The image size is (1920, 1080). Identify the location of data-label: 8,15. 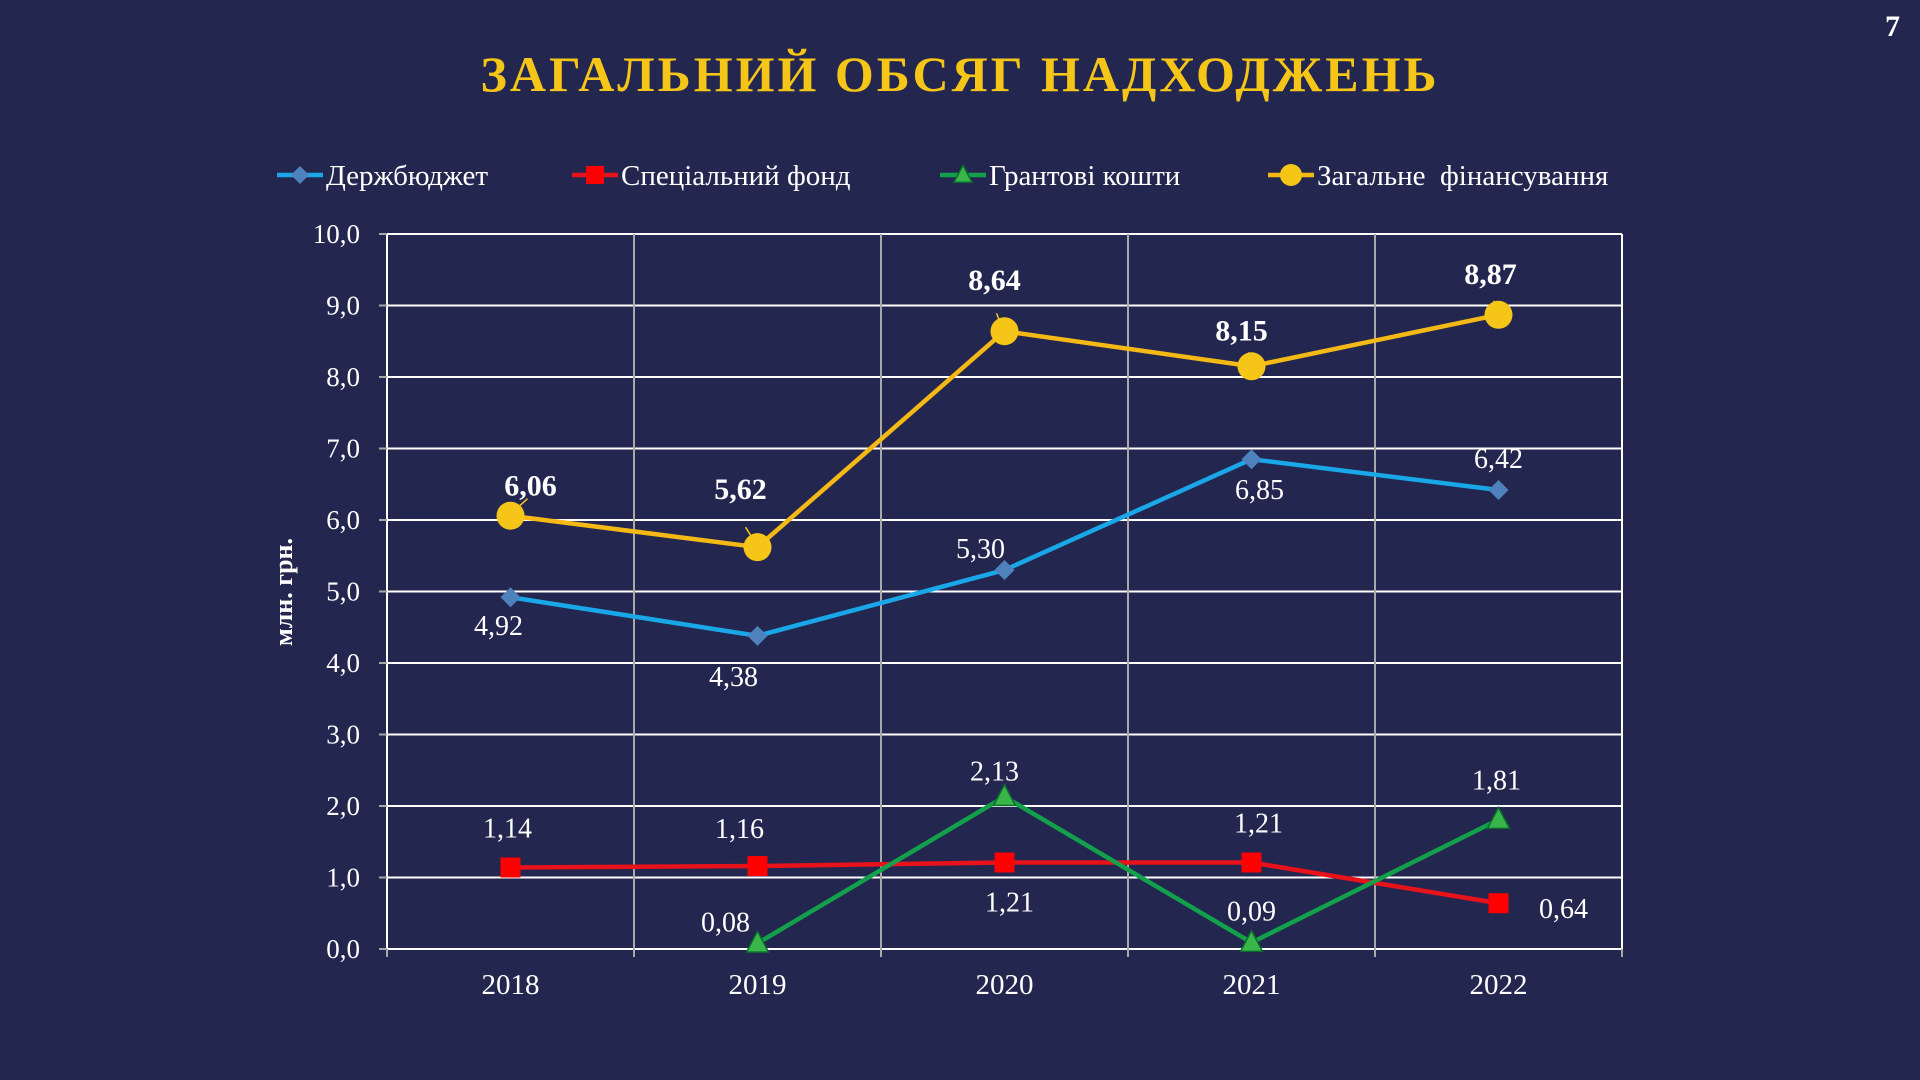
(1241, 330).